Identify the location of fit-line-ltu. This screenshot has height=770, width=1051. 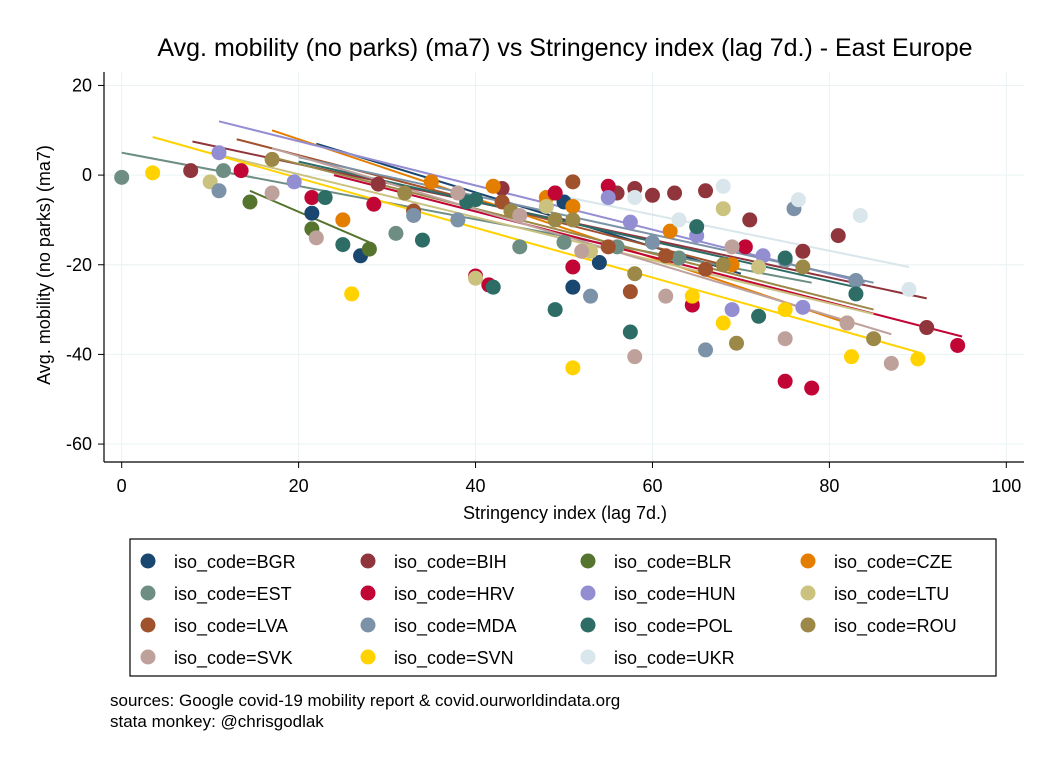
(541, 233).